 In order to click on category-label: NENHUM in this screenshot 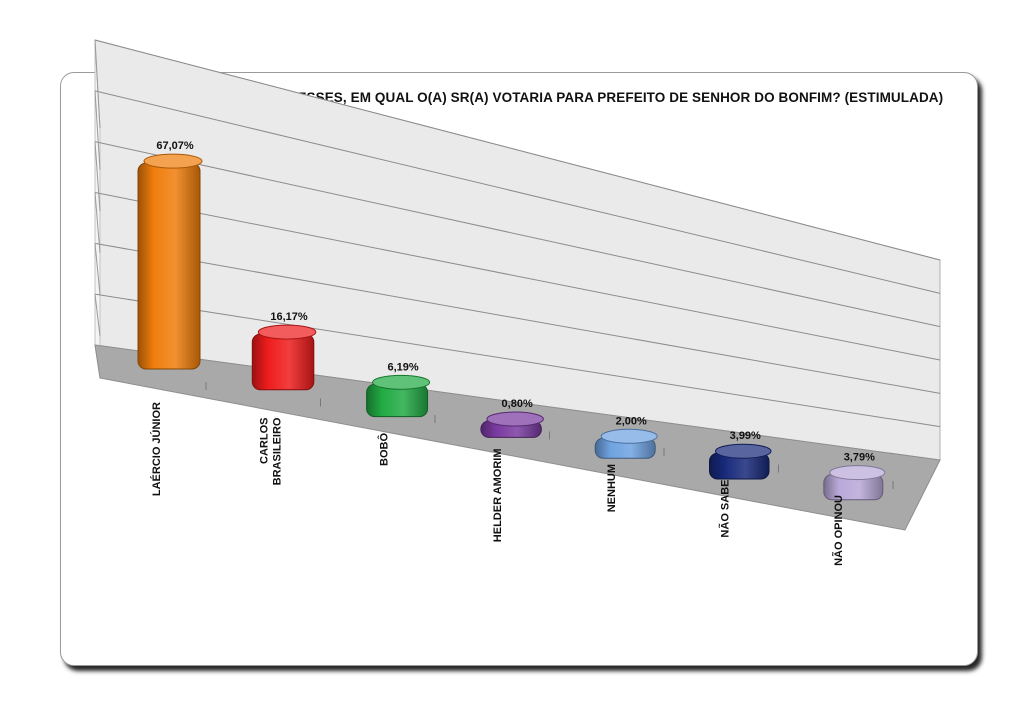, I will do `click(612, 488)`.